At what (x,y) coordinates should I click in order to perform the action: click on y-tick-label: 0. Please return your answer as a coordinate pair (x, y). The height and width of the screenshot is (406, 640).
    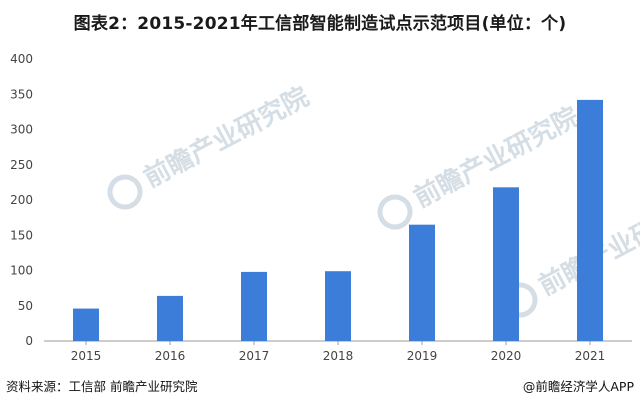
    Looking at the image, I should click on (29, 341).